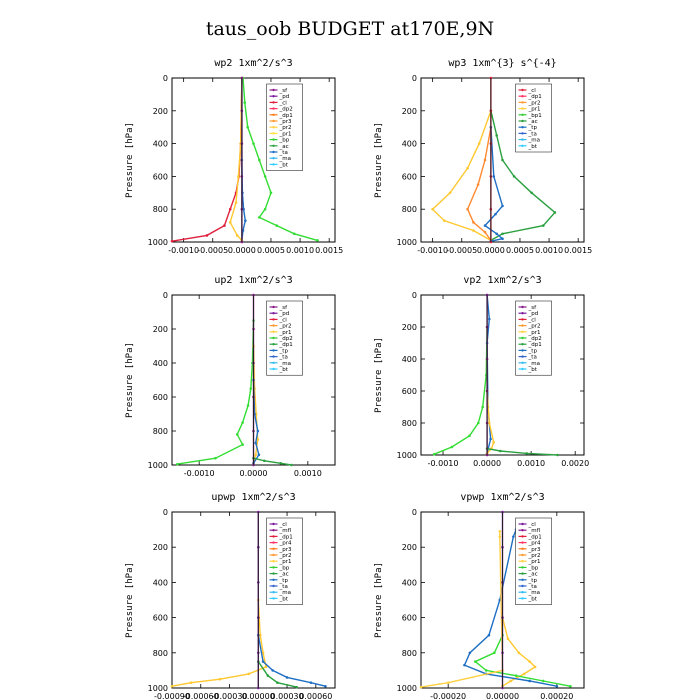 This screenshot has height=700, width=700. Describe the element at coordinates (284, 97) in the screenshot. I see `legend-entry: _pd` at that location.